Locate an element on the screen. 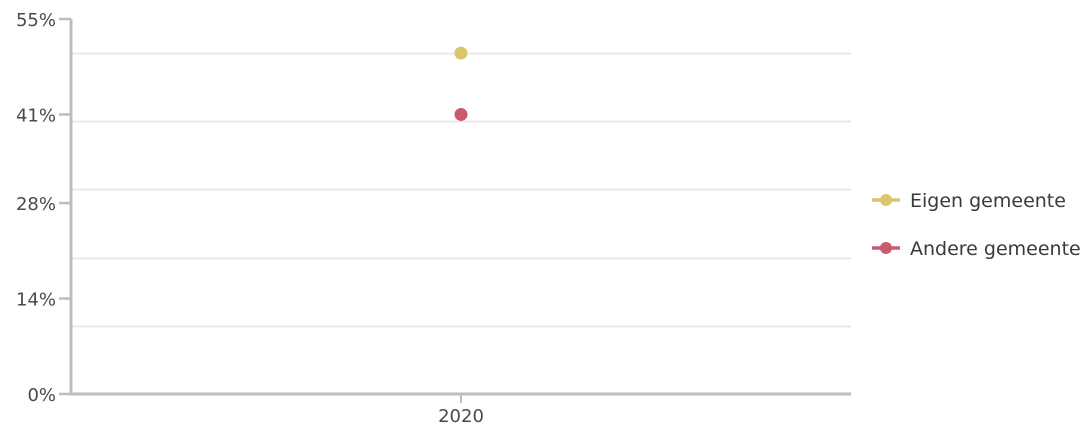 Image resolution: width=1091 pixels, height=426 pixels. legend: Eigen gemeente Andere gemeente is located at coordinates (976, 225).